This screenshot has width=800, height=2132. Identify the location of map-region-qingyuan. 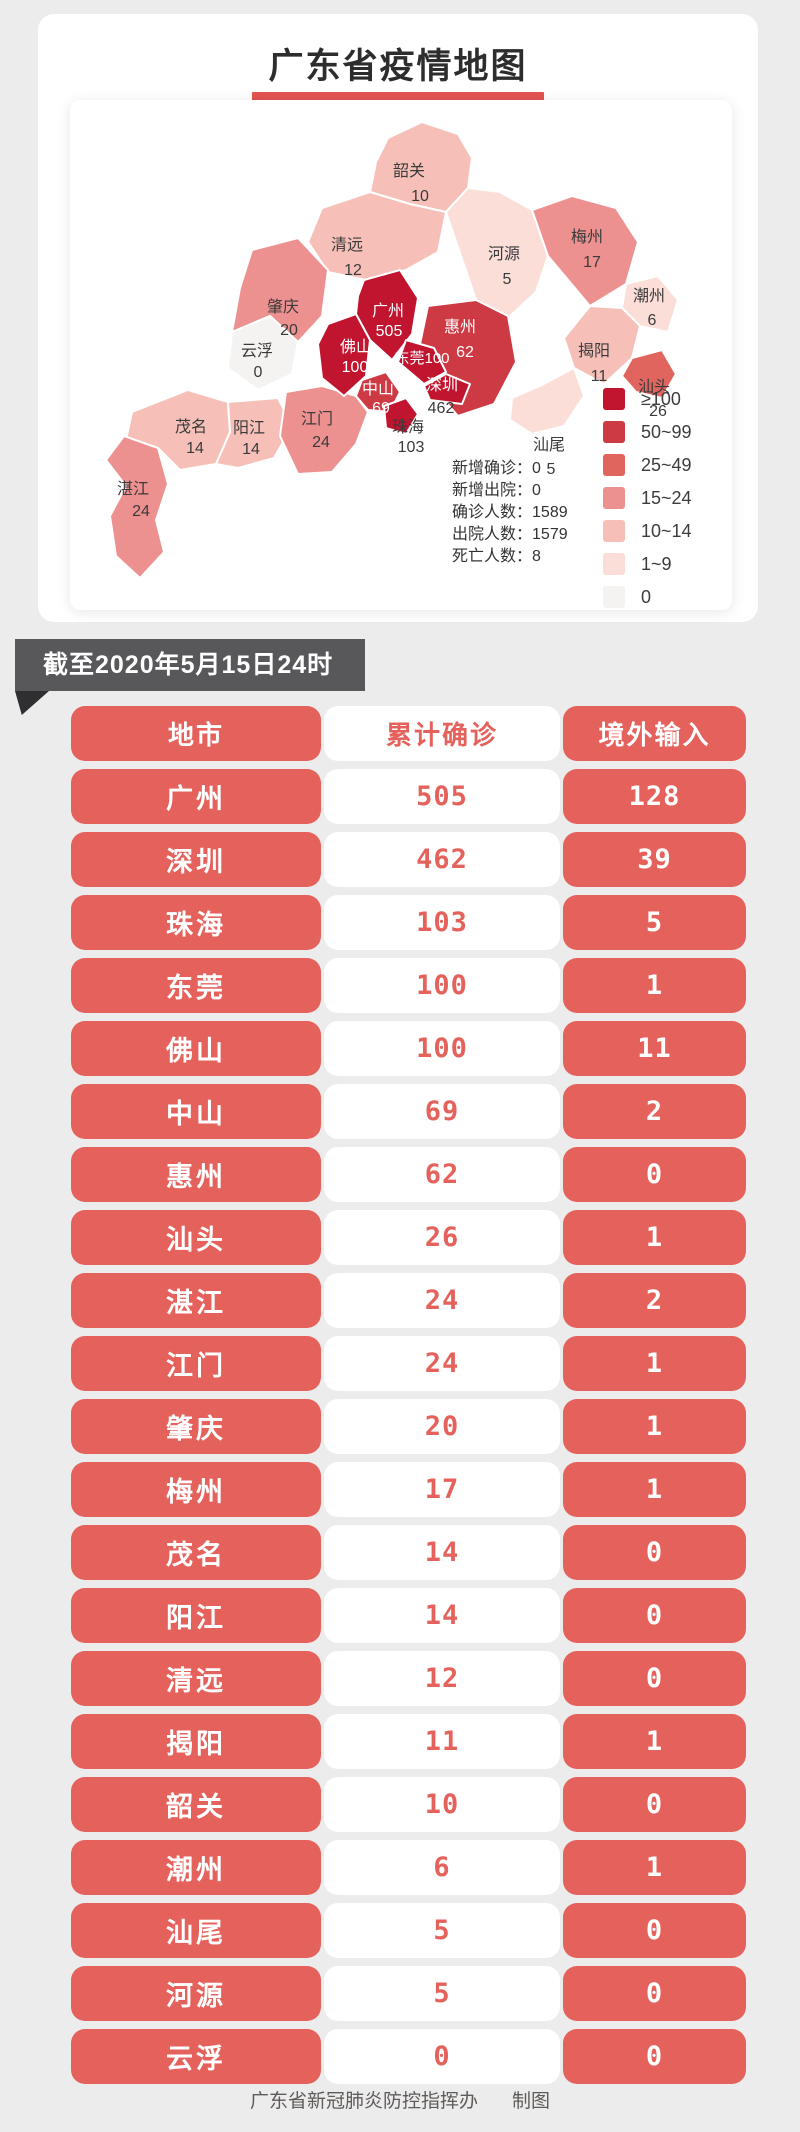
(377, 236).